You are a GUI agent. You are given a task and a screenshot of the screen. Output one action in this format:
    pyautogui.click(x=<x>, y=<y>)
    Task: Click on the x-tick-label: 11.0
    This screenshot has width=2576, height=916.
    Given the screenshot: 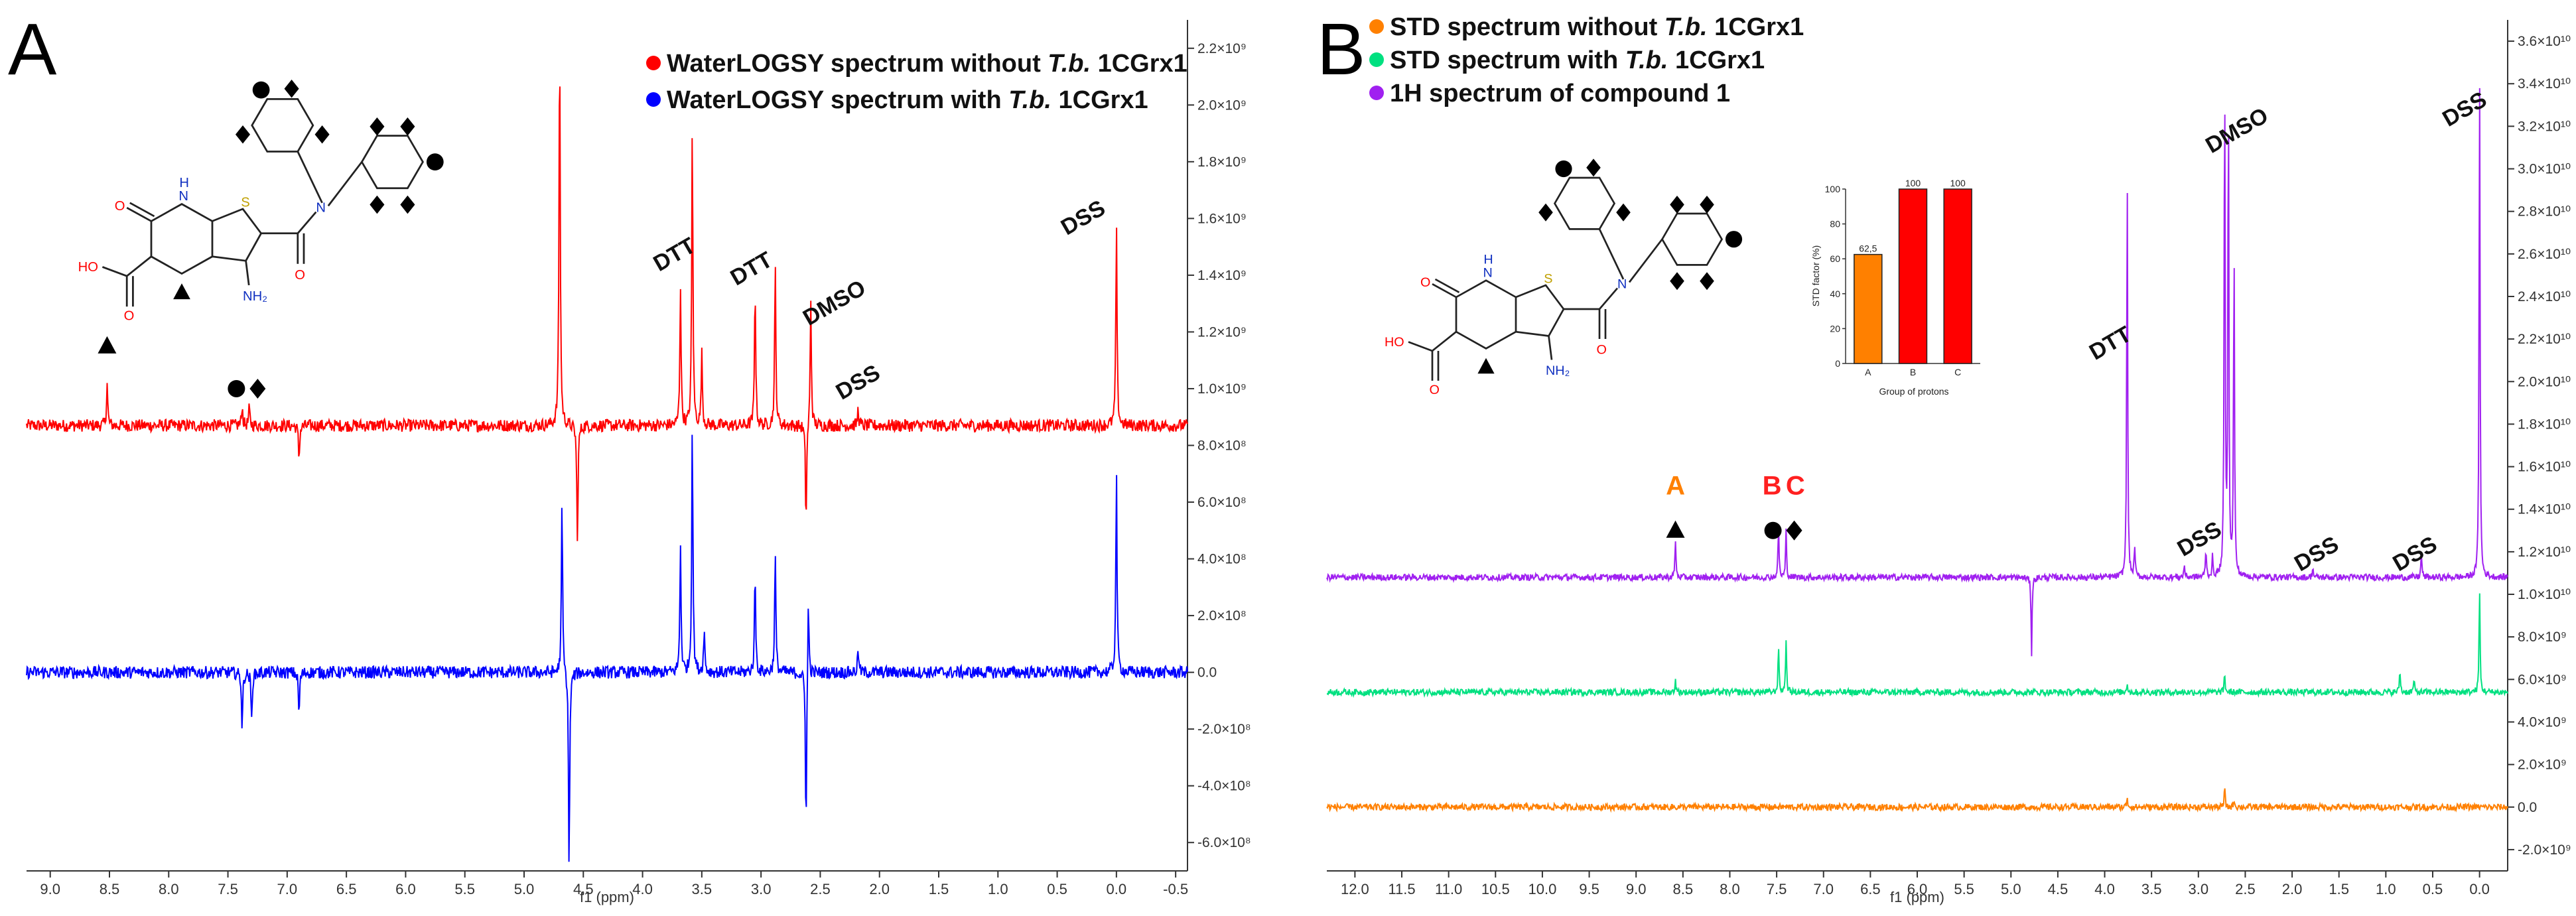 What is the action you would take?
    pyautogui.click(x=1448, y=889)
    